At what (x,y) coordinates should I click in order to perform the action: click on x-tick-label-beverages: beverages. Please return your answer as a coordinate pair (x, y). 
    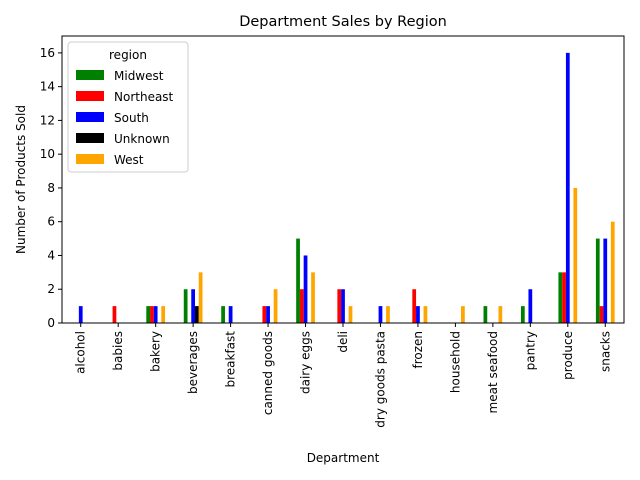
    Looking at the image, I should click on (193, 362).